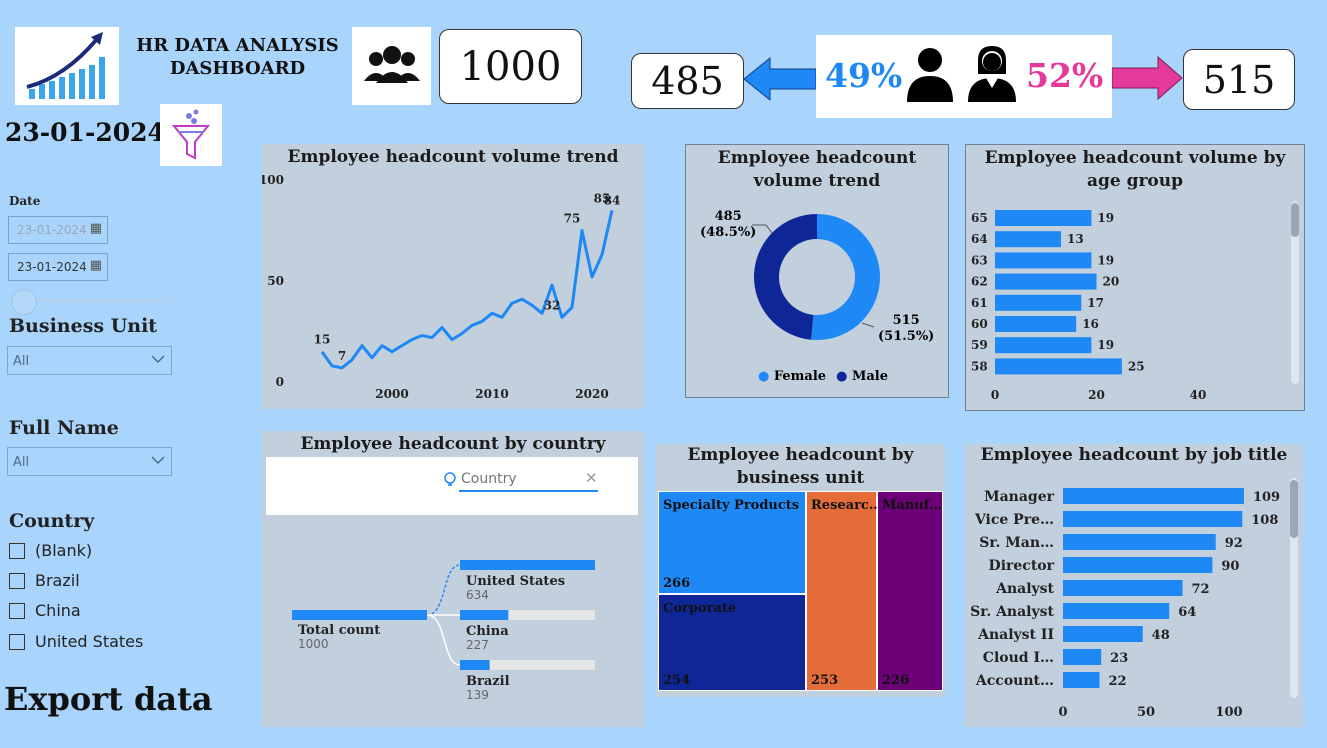  I want to click on date-slider-handle, so click(24, 302).